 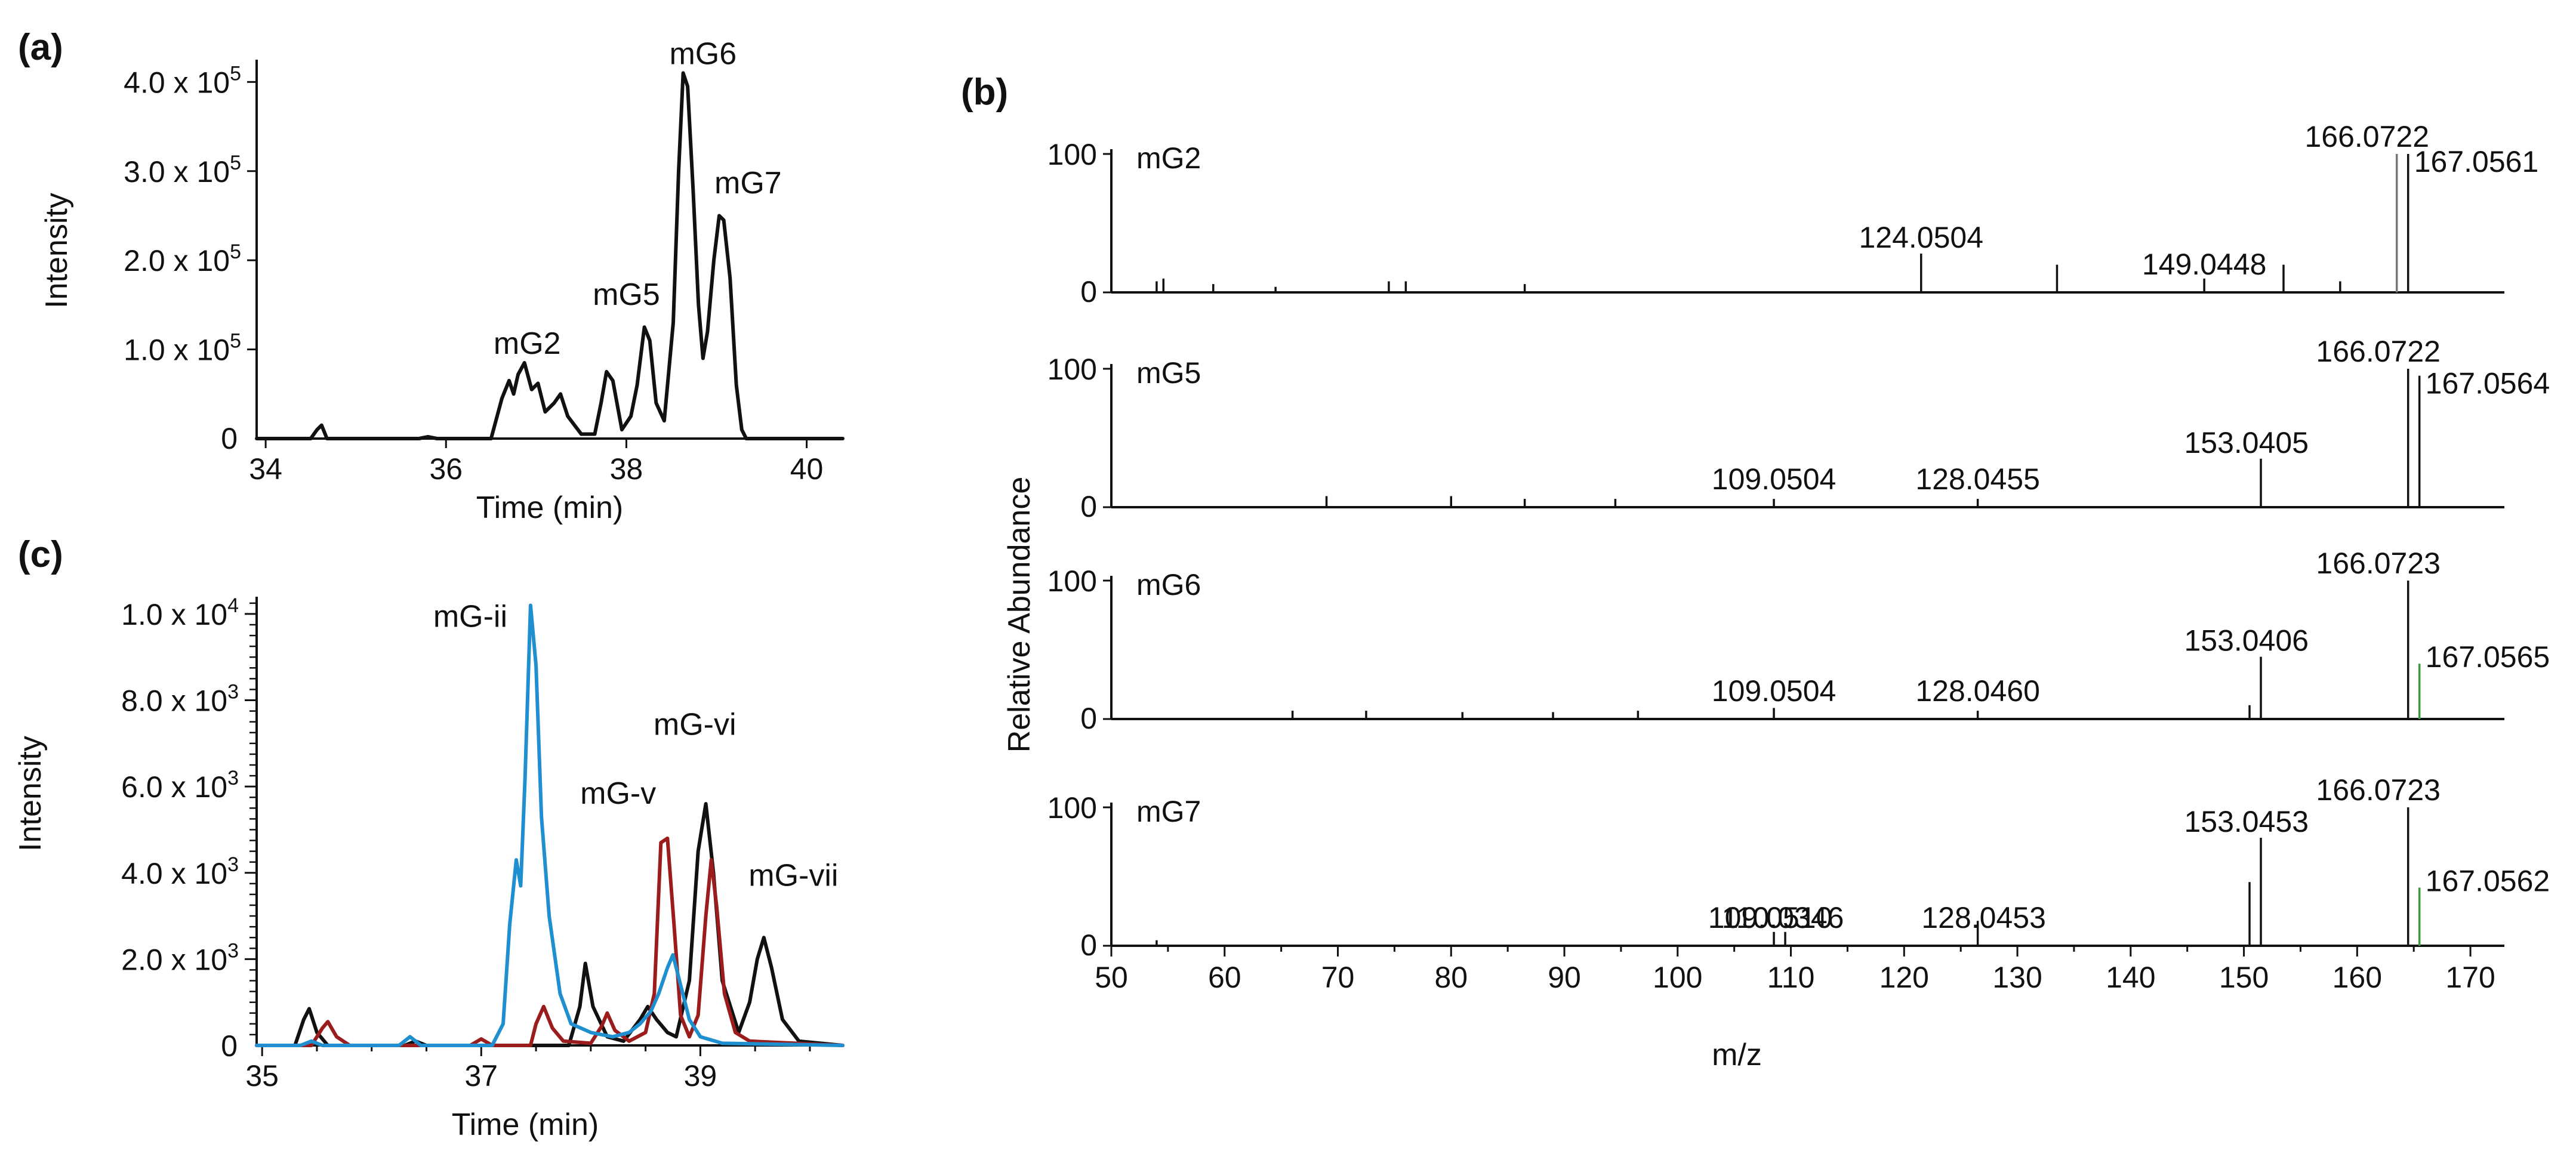 What do you see at coordinates (180, 612) in the screenshot?
I see `panel-c-ytick-label-4: 1.0 x 10⁴` at bounding box center [180, 612].